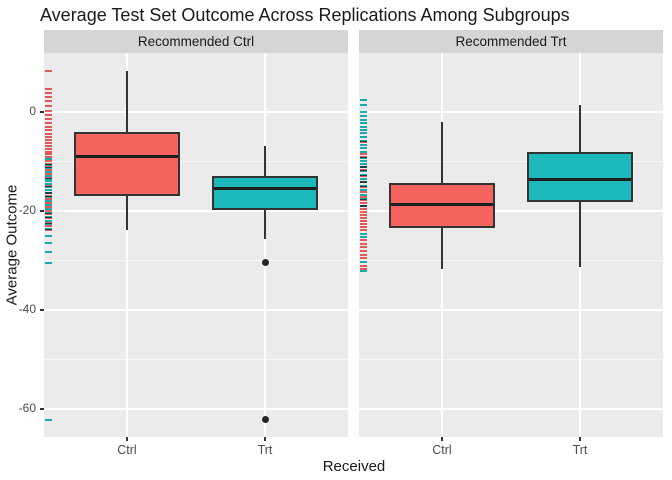 The width and height of the screenshot is (672, 480). What do you see at coordinates (32, 111) in the screenshot?
I see `y-tick-label: 0` at bounding box center [32, 111].